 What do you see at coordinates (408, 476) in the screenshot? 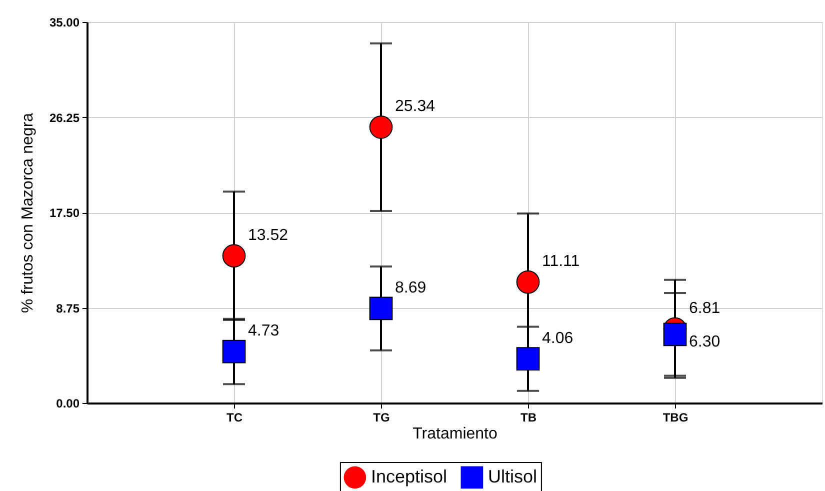
I see `legend-label: Inceptisol` at bounding box center [408, 476].